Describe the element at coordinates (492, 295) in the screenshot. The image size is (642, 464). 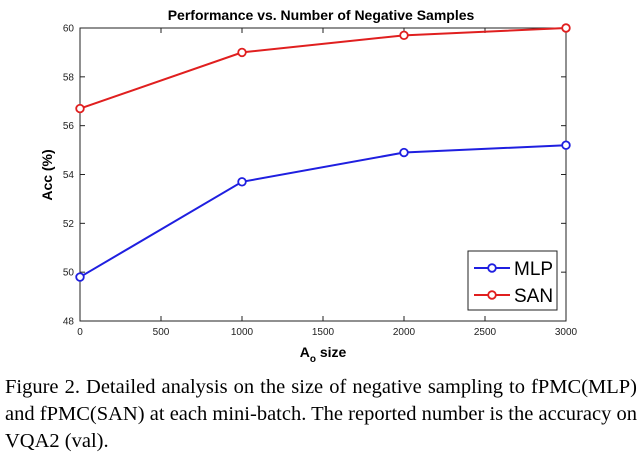
I see `legend-marker-san` at that location.